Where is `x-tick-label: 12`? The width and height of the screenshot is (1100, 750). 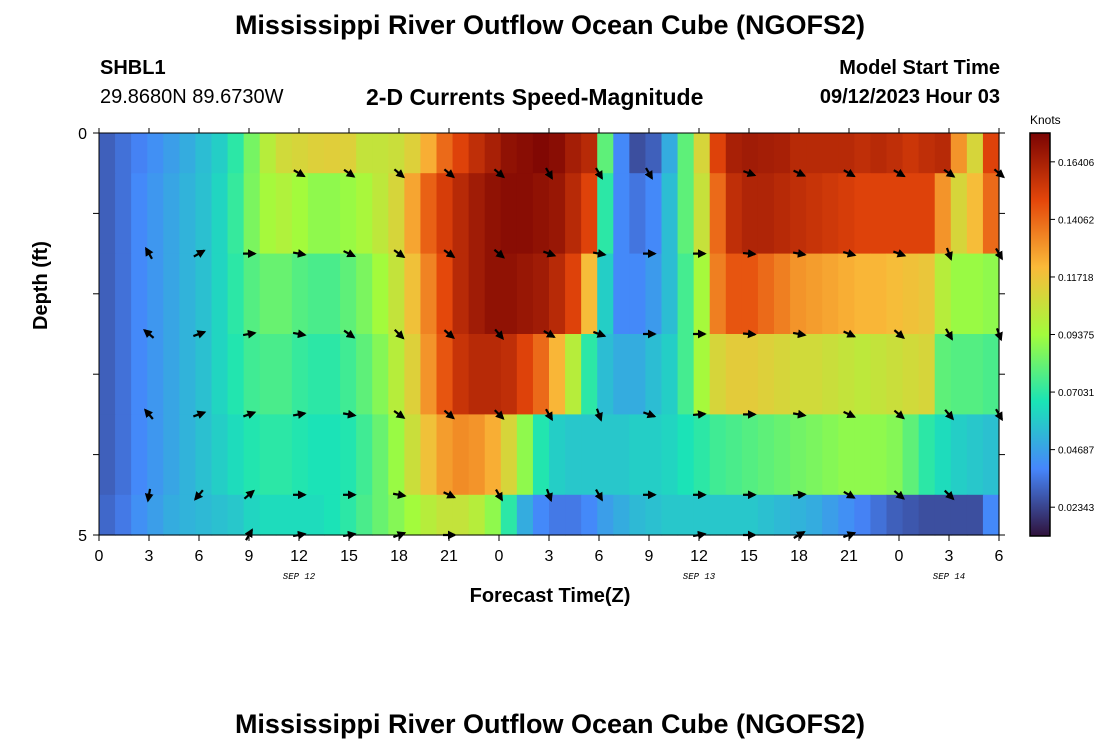
x-tick-label: 12 is located at coordinates (299, 556).